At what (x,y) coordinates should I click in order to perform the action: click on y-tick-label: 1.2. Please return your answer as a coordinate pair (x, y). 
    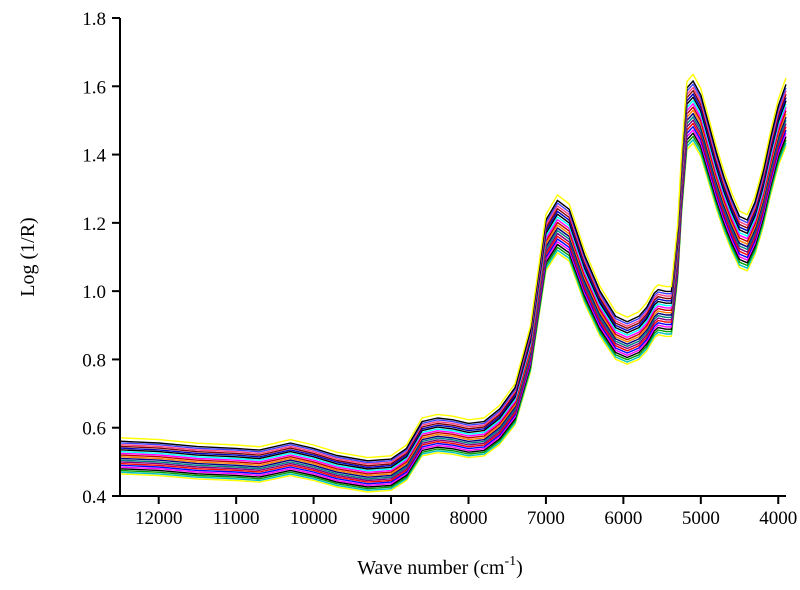
    Looking at the image, I should click on (94, 224).